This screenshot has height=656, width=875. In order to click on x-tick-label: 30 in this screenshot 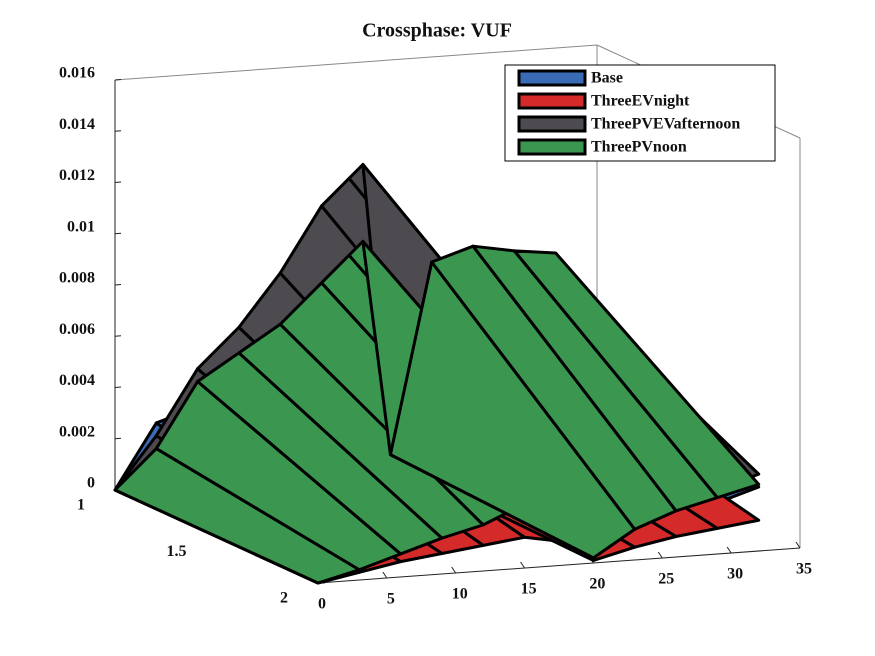, I will do `click(735, 574)`.